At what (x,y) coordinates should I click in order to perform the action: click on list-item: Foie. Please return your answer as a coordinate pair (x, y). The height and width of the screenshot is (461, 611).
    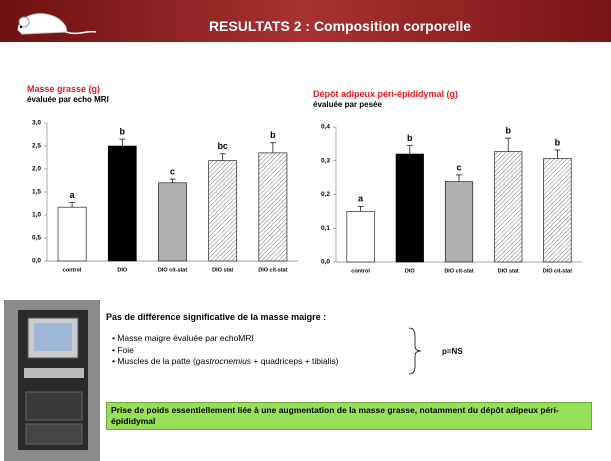
    Looking at the image, I should click on (225, 351).